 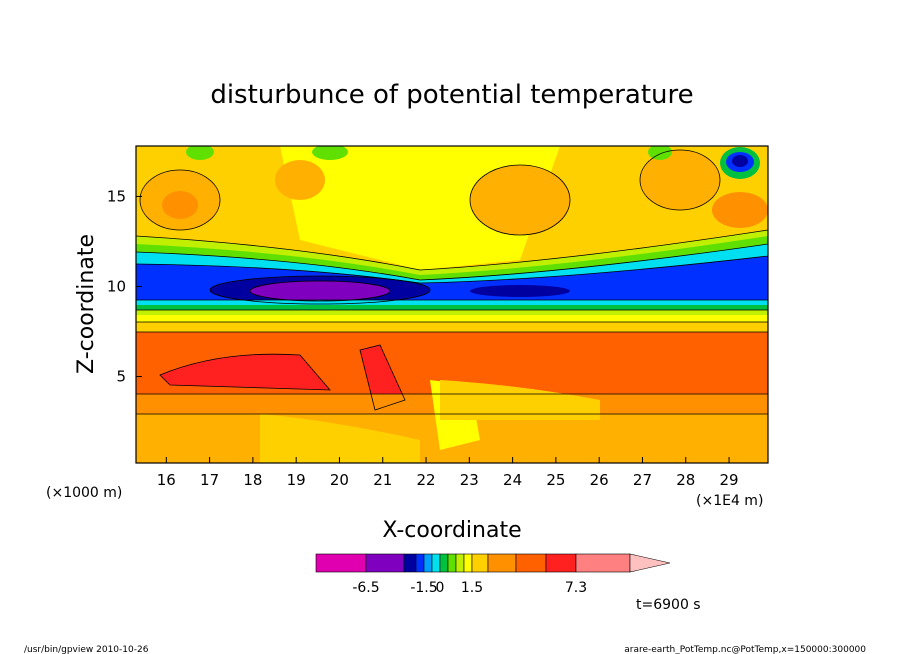 I want to click on colorbar-labels: -6.5 -1.50 1.5 7.3, so click(x=469, y=588).